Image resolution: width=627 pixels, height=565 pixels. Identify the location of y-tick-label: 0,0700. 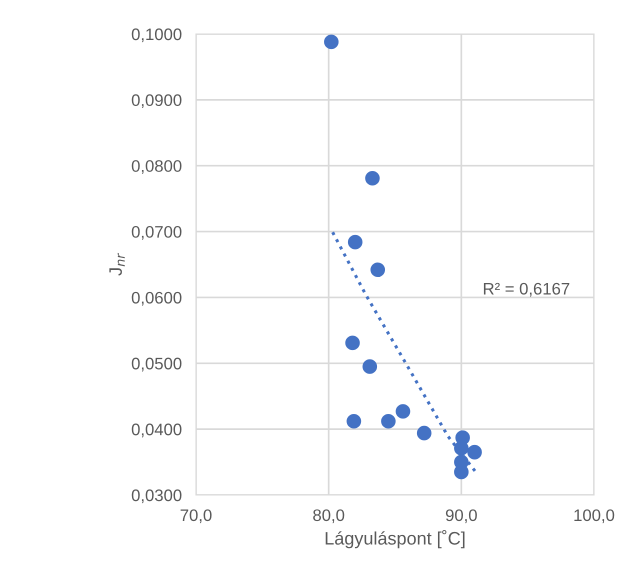
(157, 233).